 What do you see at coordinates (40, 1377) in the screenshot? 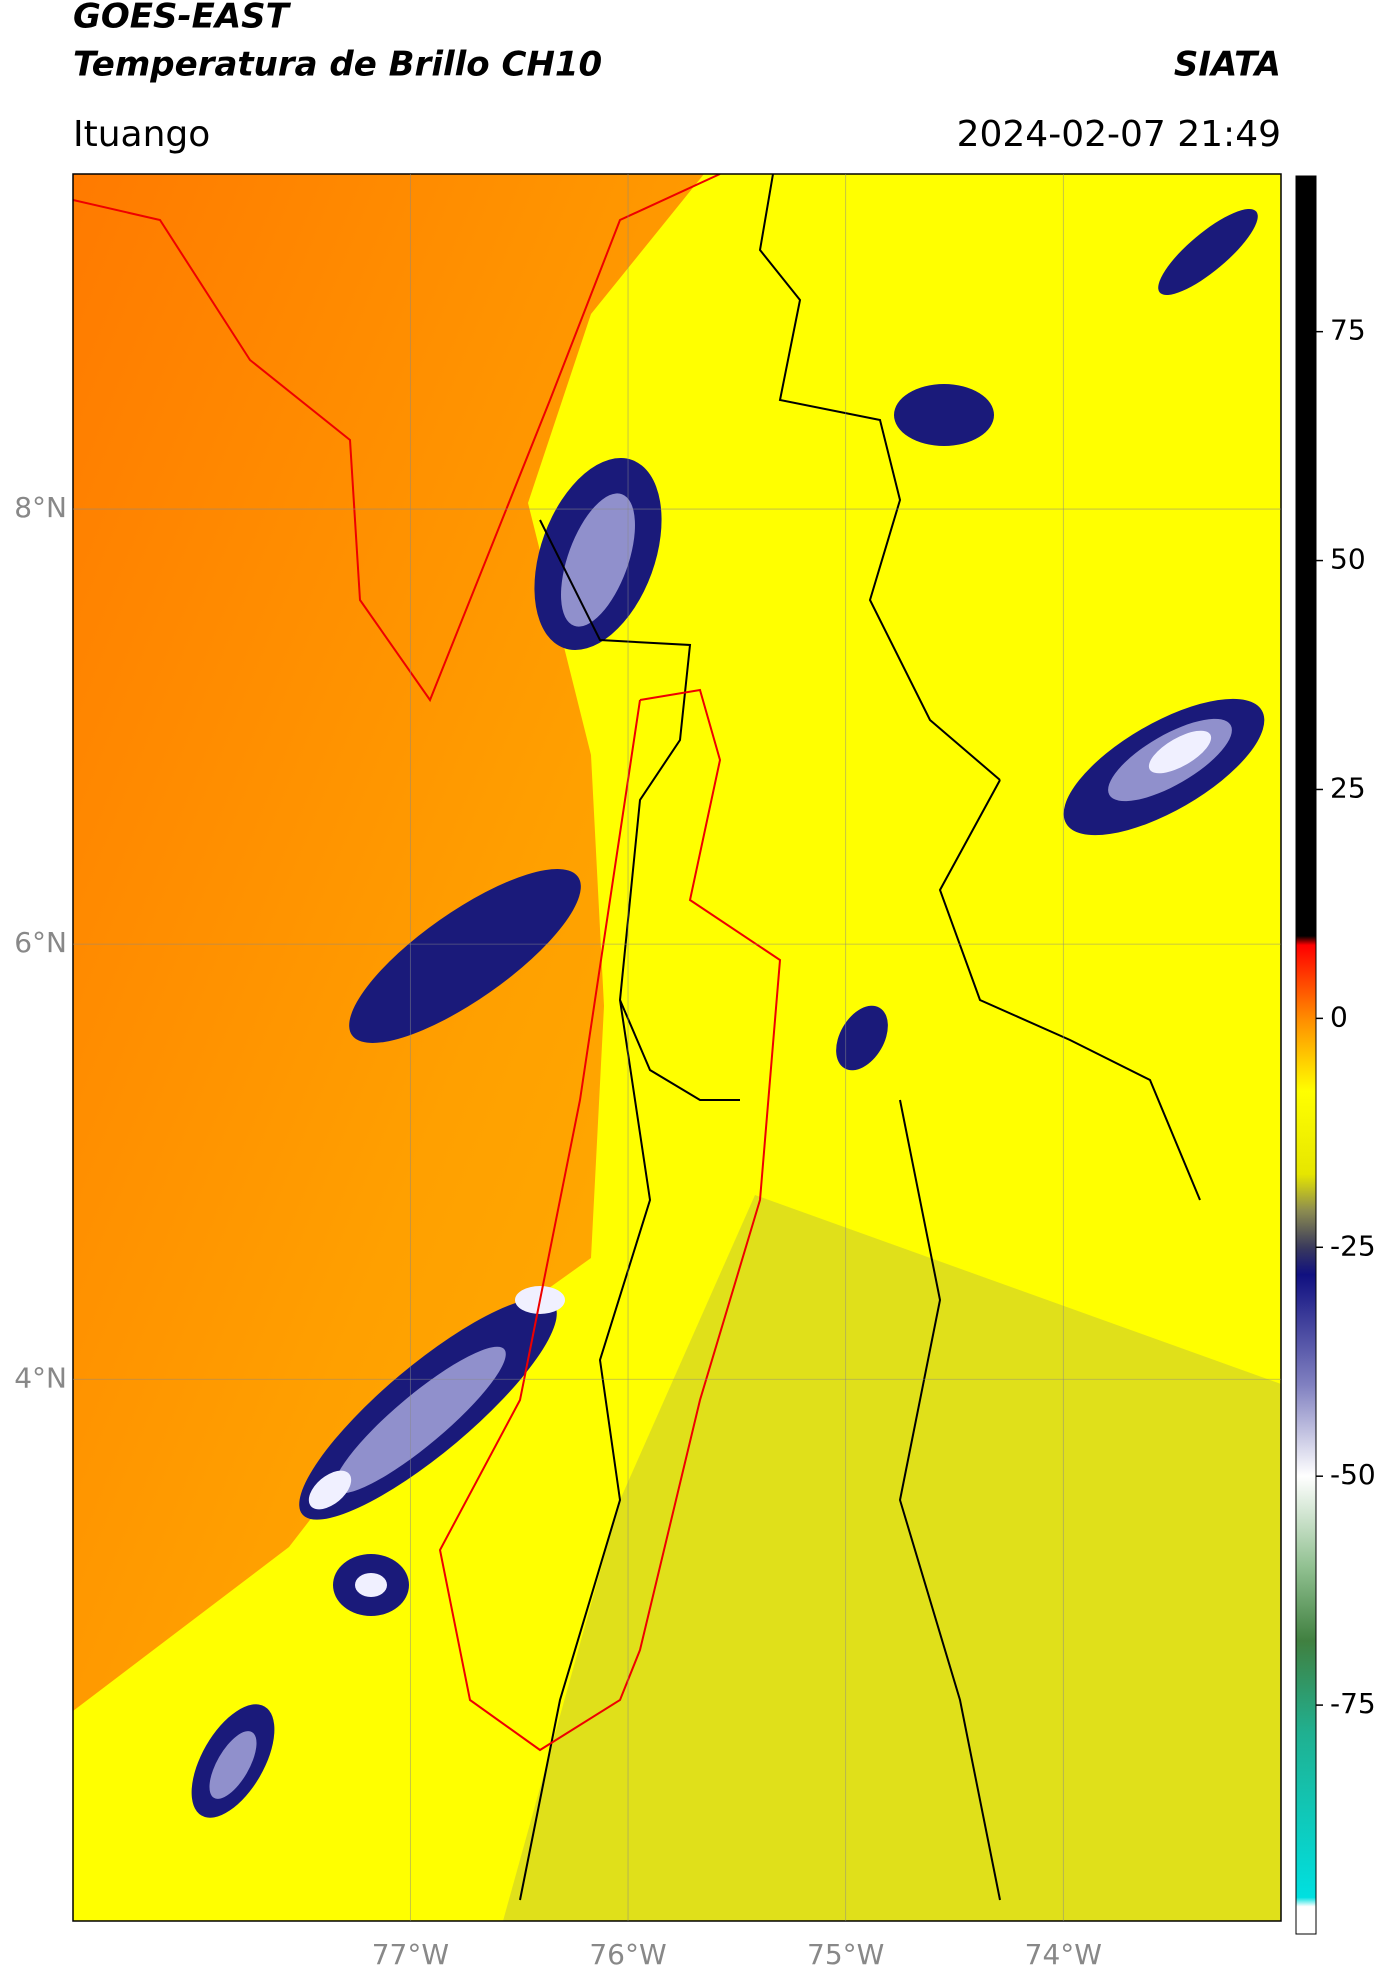
I see `lat-tick-label: 4°N` at bounding box center [40, 1377].